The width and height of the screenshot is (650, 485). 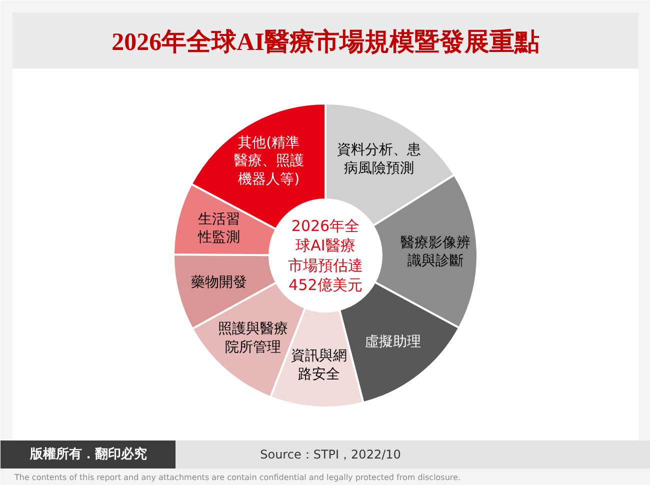 What do you see at coordinates (237, 477) in the screenshot?
I see `text: The contents of this report and any attachments are contain confidential and legally protected from disclosure.` at bounding box center [237, 477].